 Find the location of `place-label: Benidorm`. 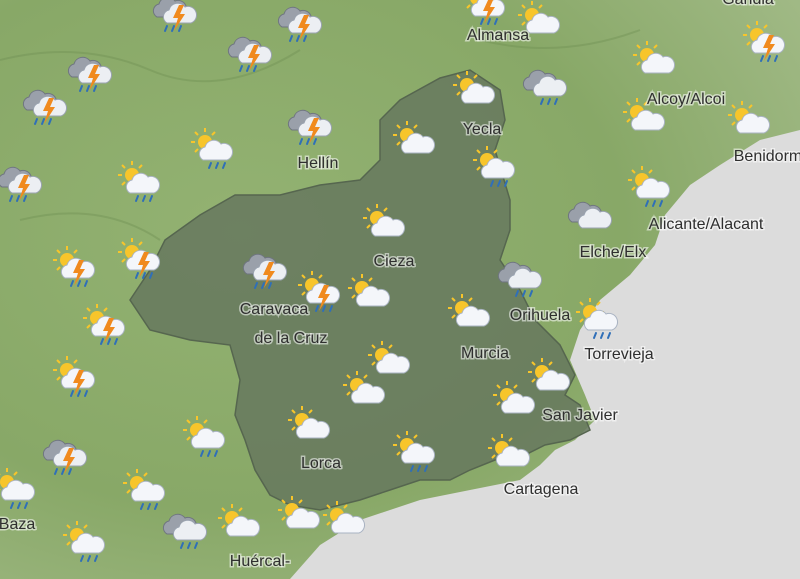

place-label: Benidorm is located at coordinates (767, 156).